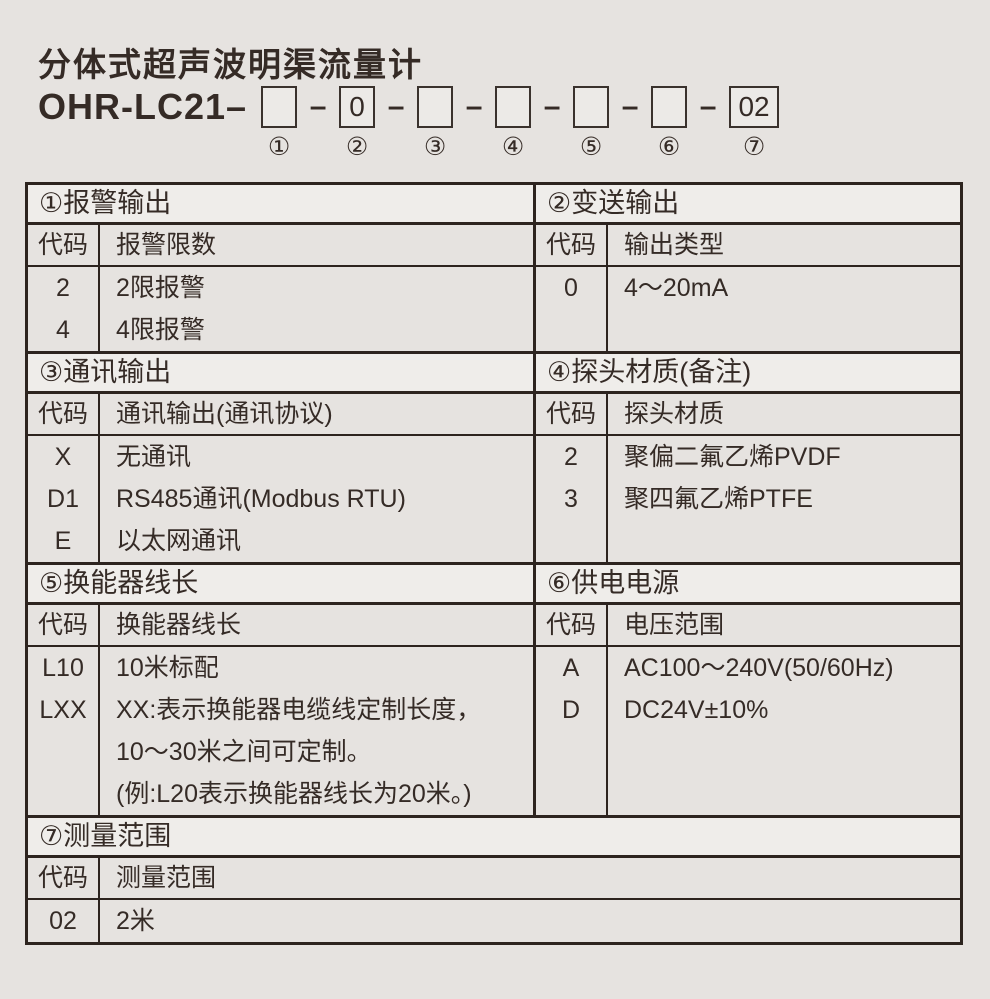  I want to click on header-row: 代码 换能器线长, so click(280, 626).